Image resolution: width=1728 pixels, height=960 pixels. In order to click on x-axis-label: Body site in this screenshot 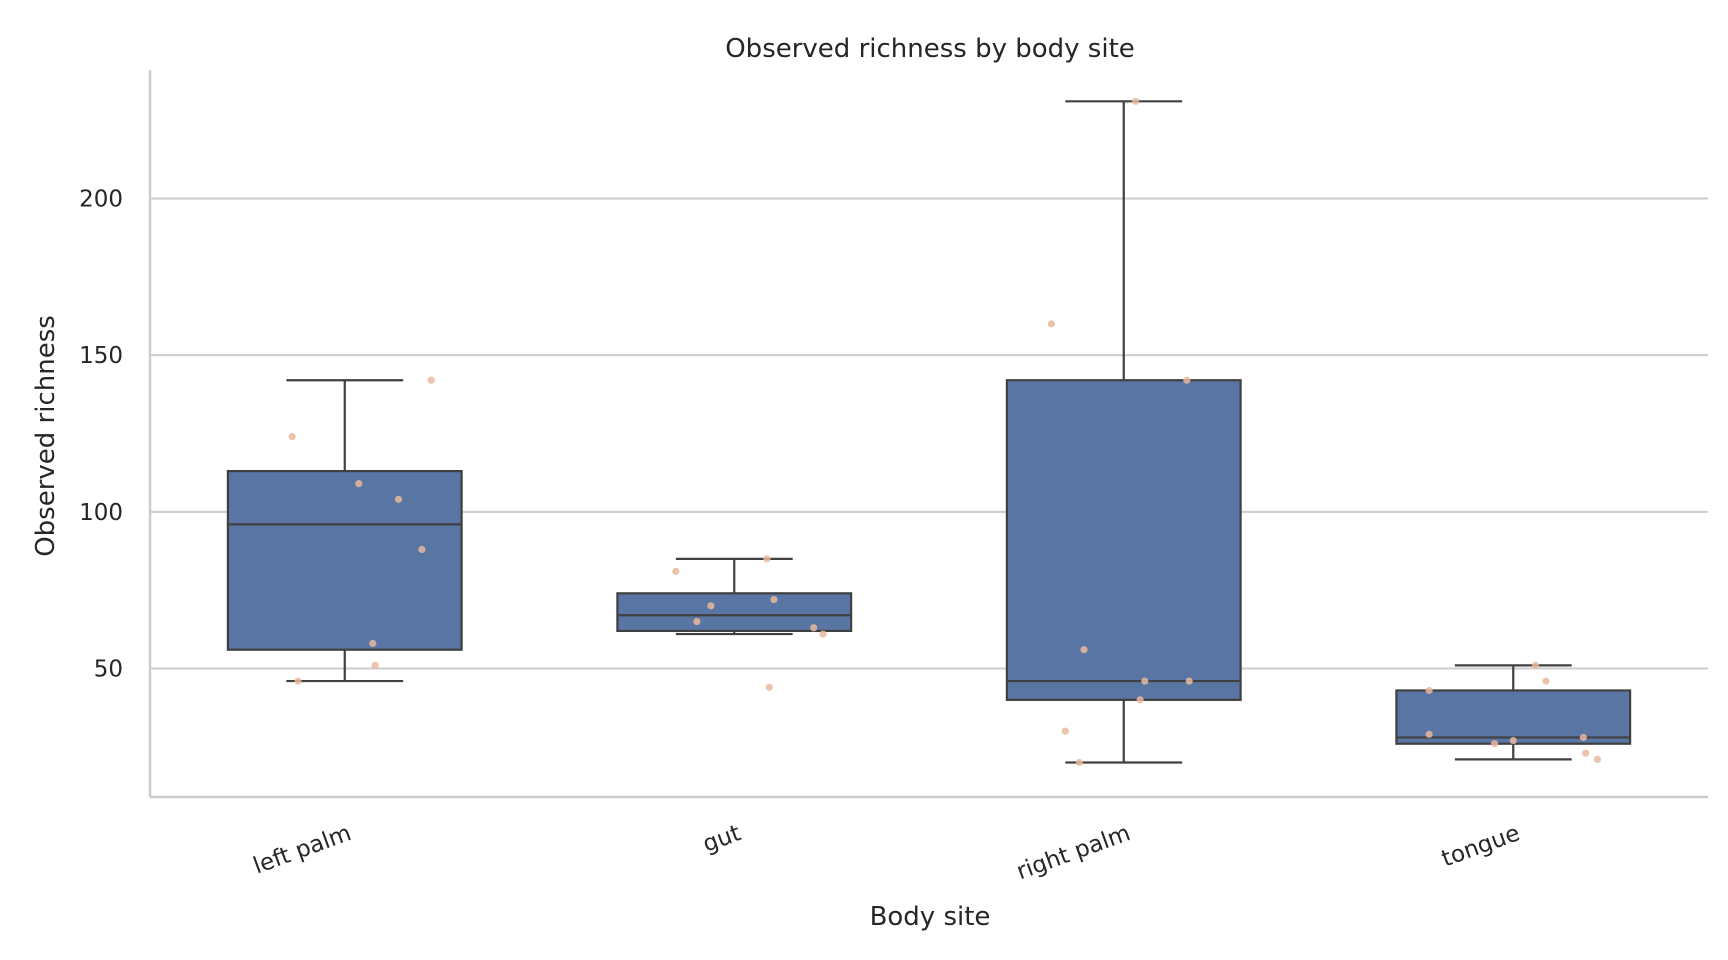, I will do `click(930, 917)`.